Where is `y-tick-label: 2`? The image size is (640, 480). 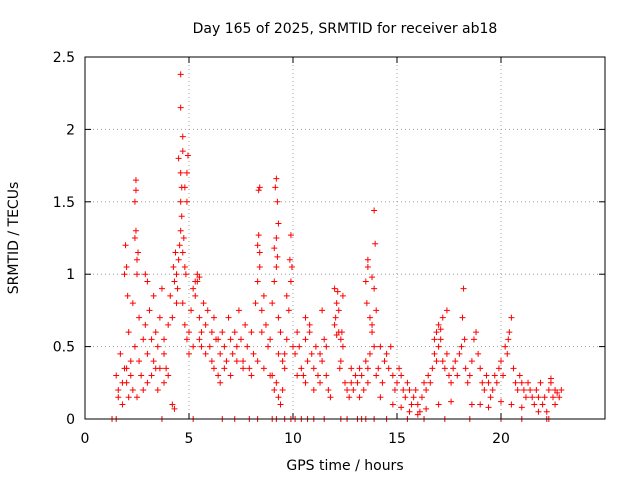 y-tick-label: 2 is located at coordinates (70, 130).